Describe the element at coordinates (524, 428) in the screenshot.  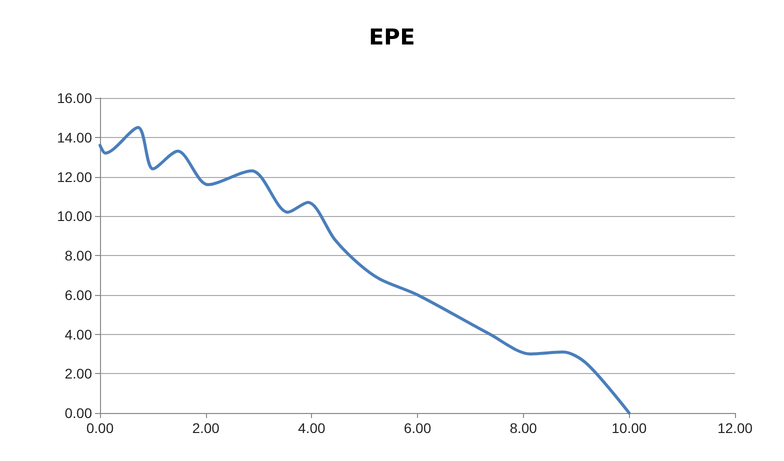
I see `x-tick-label: 8.00` at that location.